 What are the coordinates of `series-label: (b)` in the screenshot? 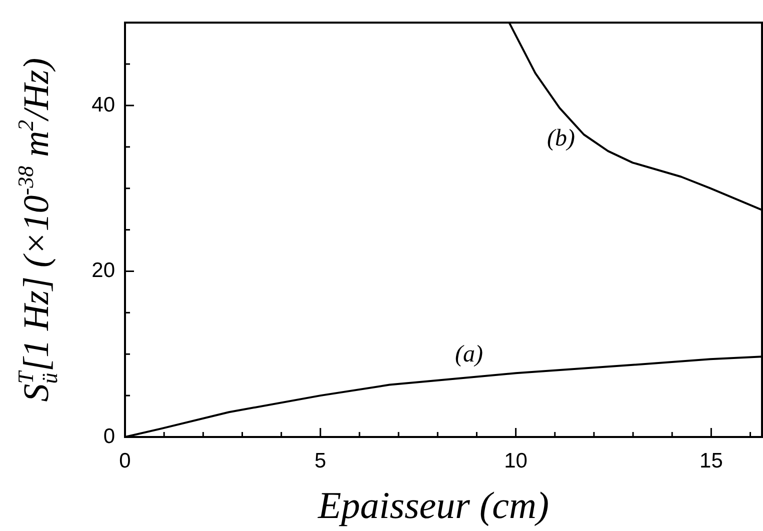 It's located at (561, 138).